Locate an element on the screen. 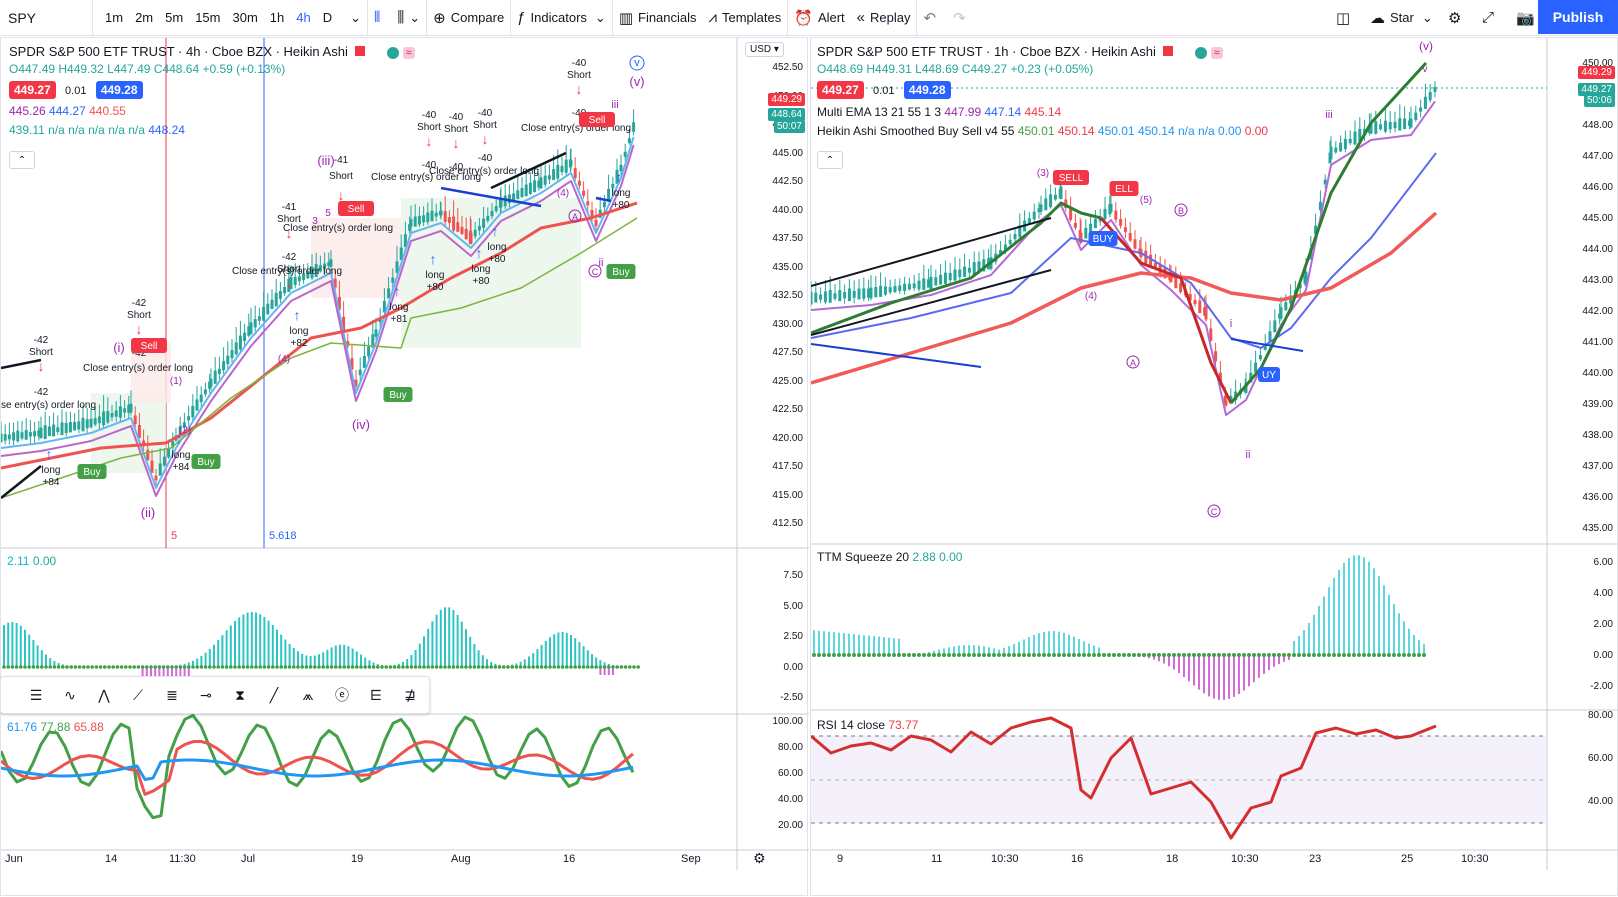  interval-30m: 30m is located at coordinates (244, 17).